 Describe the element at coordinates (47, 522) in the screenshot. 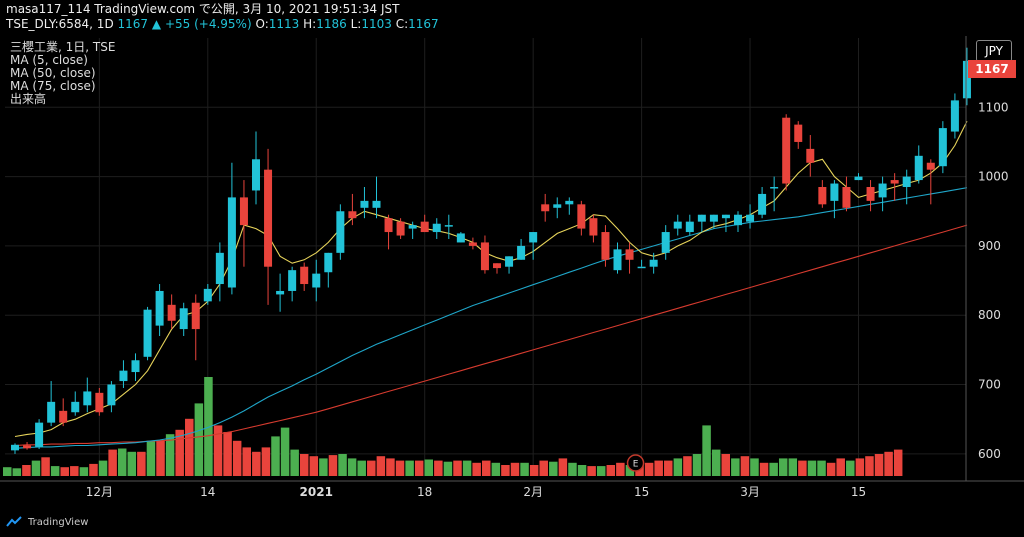

I see `footer: TradingView` at that location.